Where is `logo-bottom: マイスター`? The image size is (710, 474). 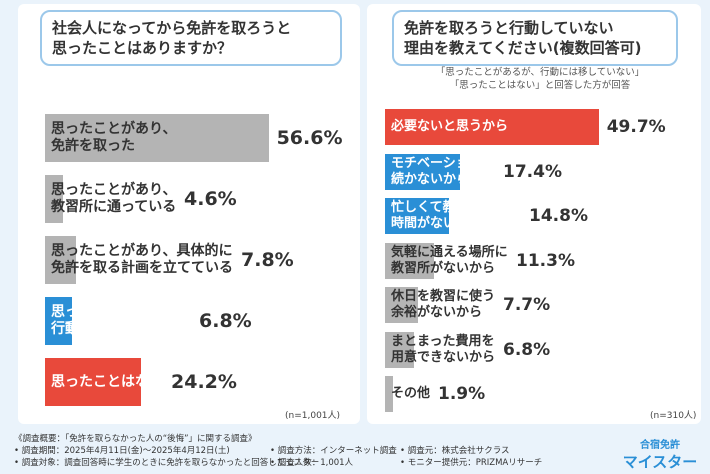
logo-bottom: マイスター is located at coordinates (660, 462).